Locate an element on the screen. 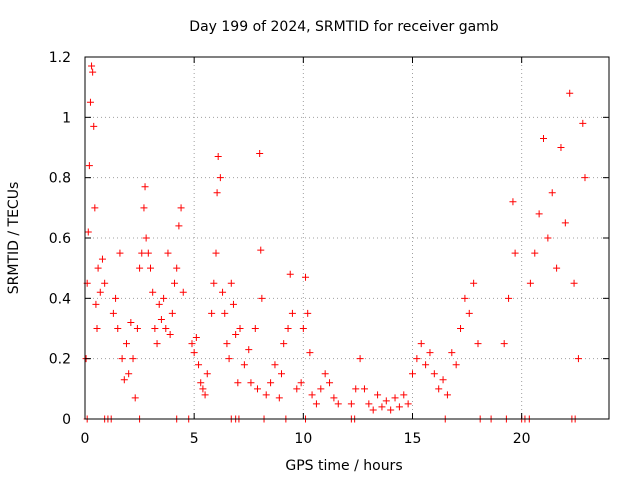 The image size is (640, 480). x-tick-label: 0 is located at coordinates (85, 439).